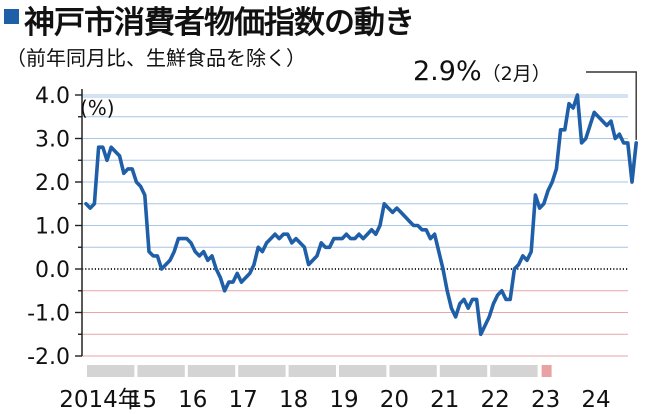 This screenshot has height=414, width=655. What do you see at coordinates (343, 400) in the screenshot?
I see `x-tick-label: 19` at bounding box center [343, 400].